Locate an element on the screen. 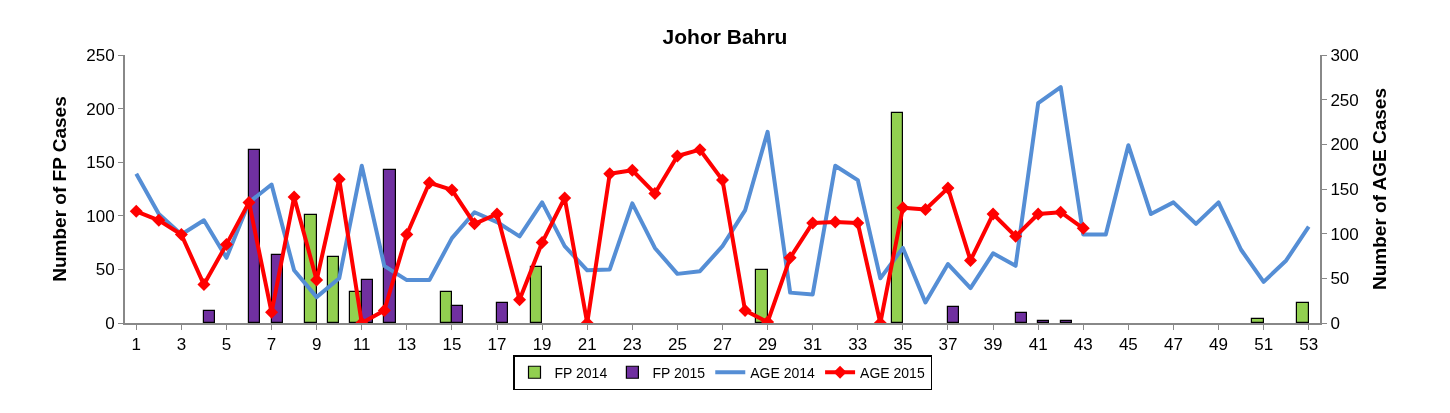 The width and height of the screenshot is (1450, 413). x-tick-label: 33 is located at coordinates (858, 345).